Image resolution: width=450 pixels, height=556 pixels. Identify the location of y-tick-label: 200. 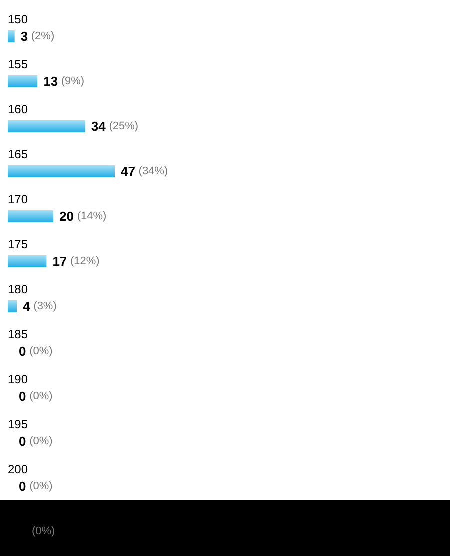
(18, 469).